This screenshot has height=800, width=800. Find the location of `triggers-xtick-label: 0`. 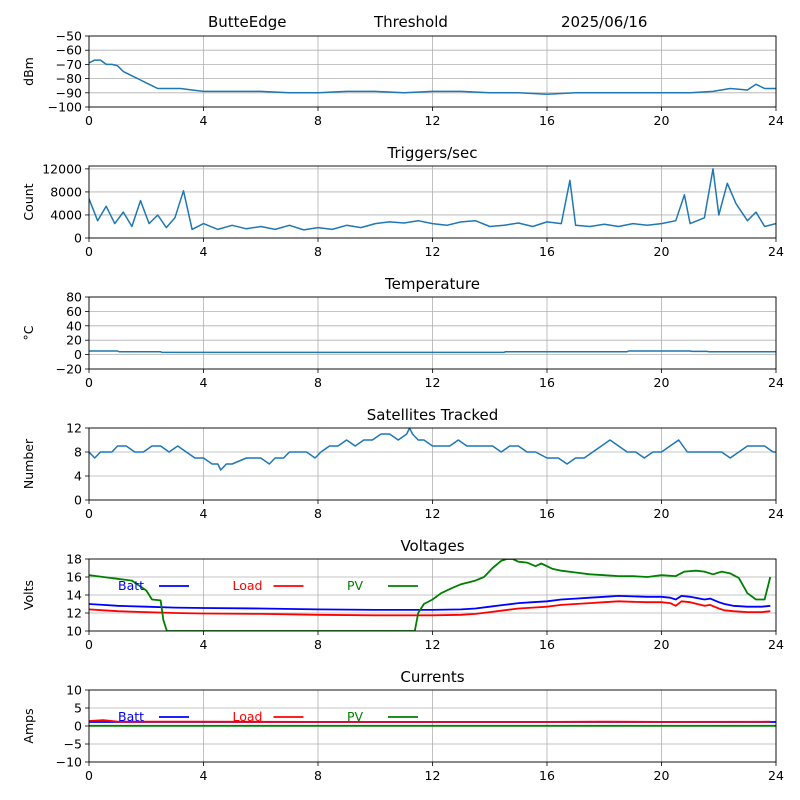

triggers-xtick-label: 0 is located at coordinates (89, 251).